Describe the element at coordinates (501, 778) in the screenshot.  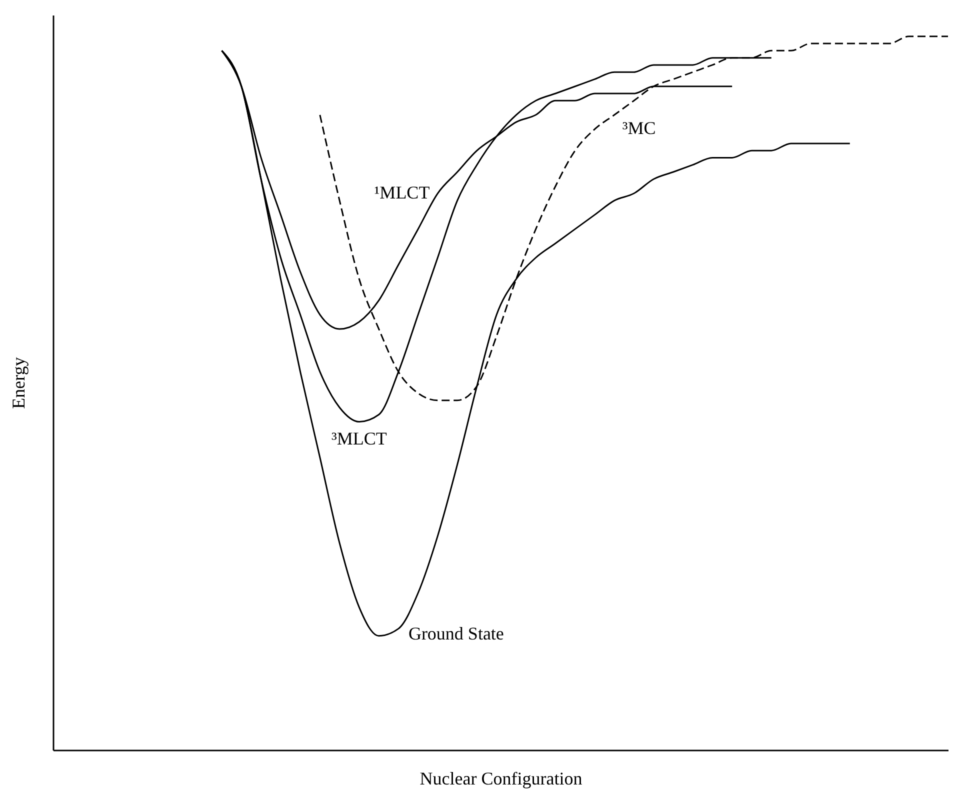
I see `x-axis-title: Nuclear Configuration` at that location.